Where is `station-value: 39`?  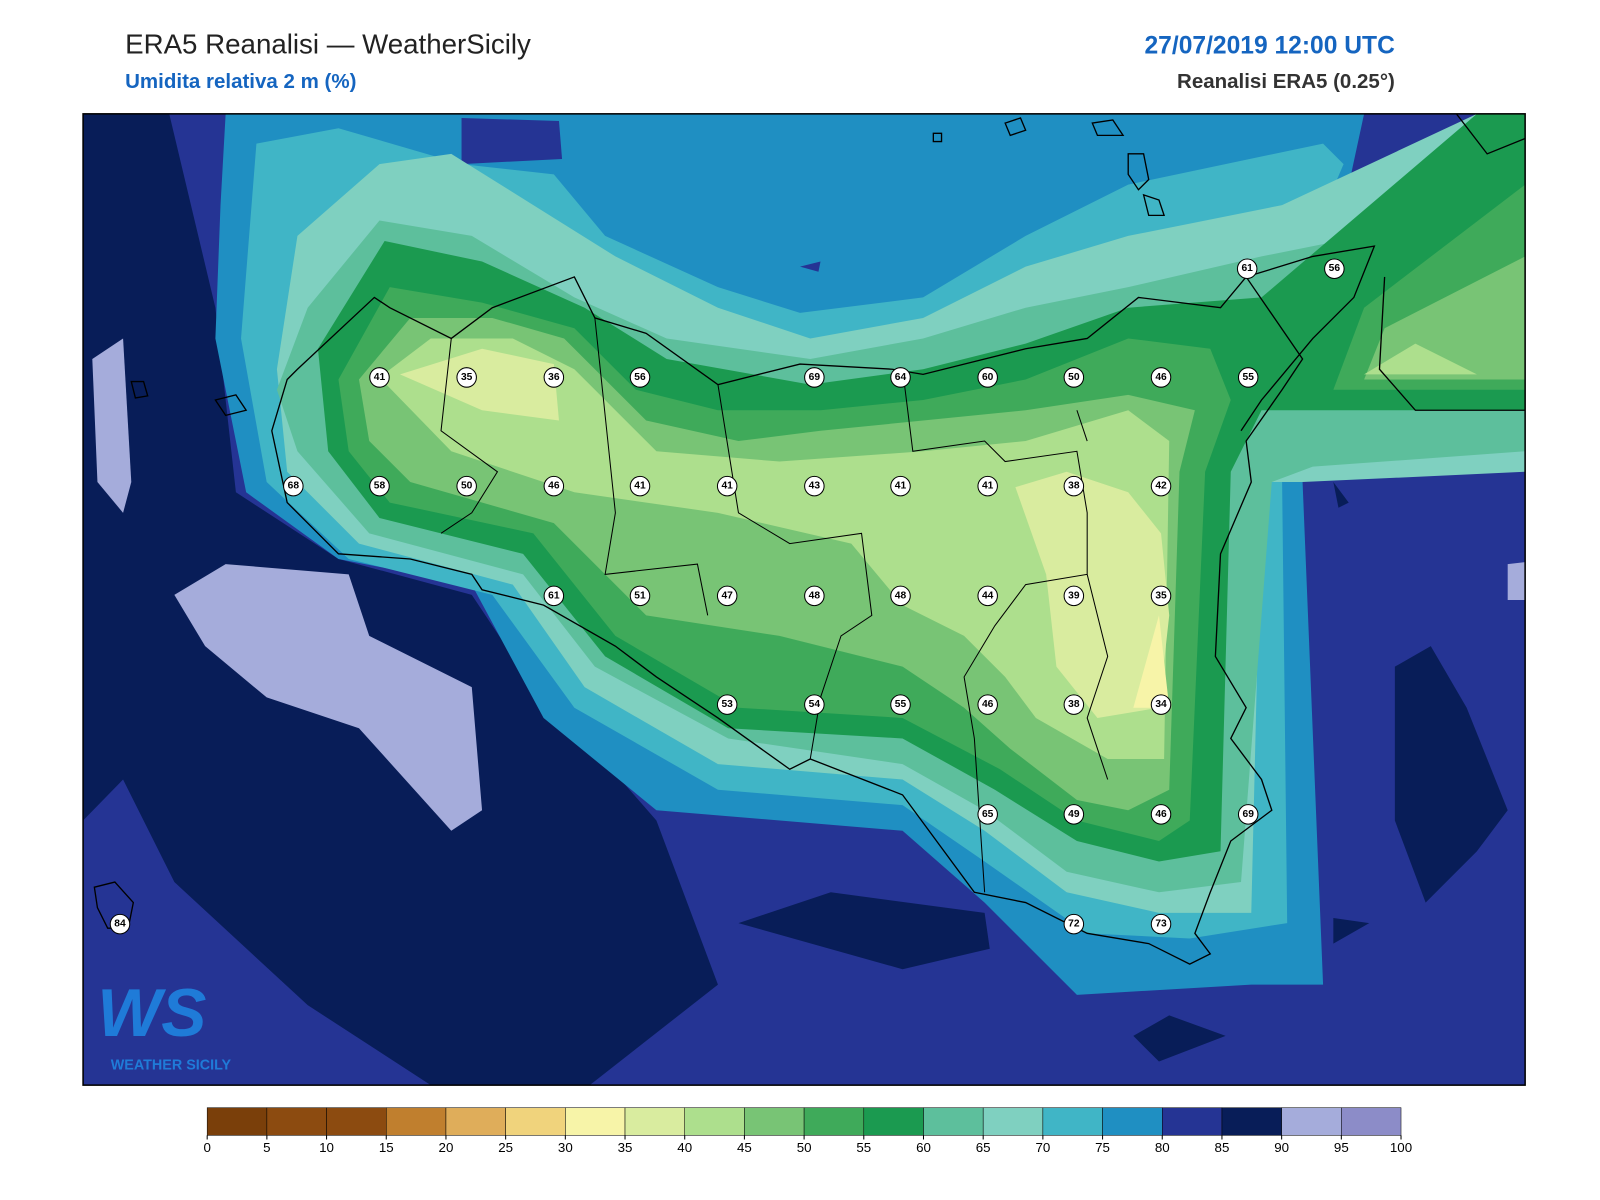
station-value: 39 is located at coordinates (1074, 595).